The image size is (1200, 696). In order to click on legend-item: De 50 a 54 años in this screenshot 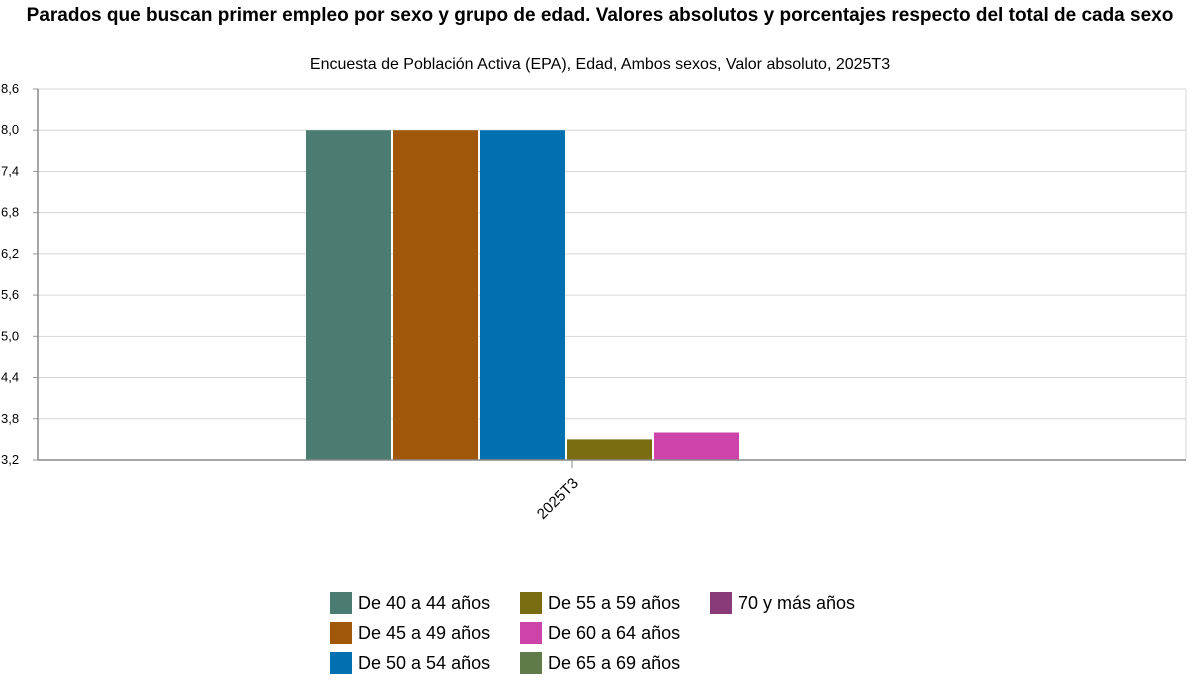, I will do `click(425, 663)`.